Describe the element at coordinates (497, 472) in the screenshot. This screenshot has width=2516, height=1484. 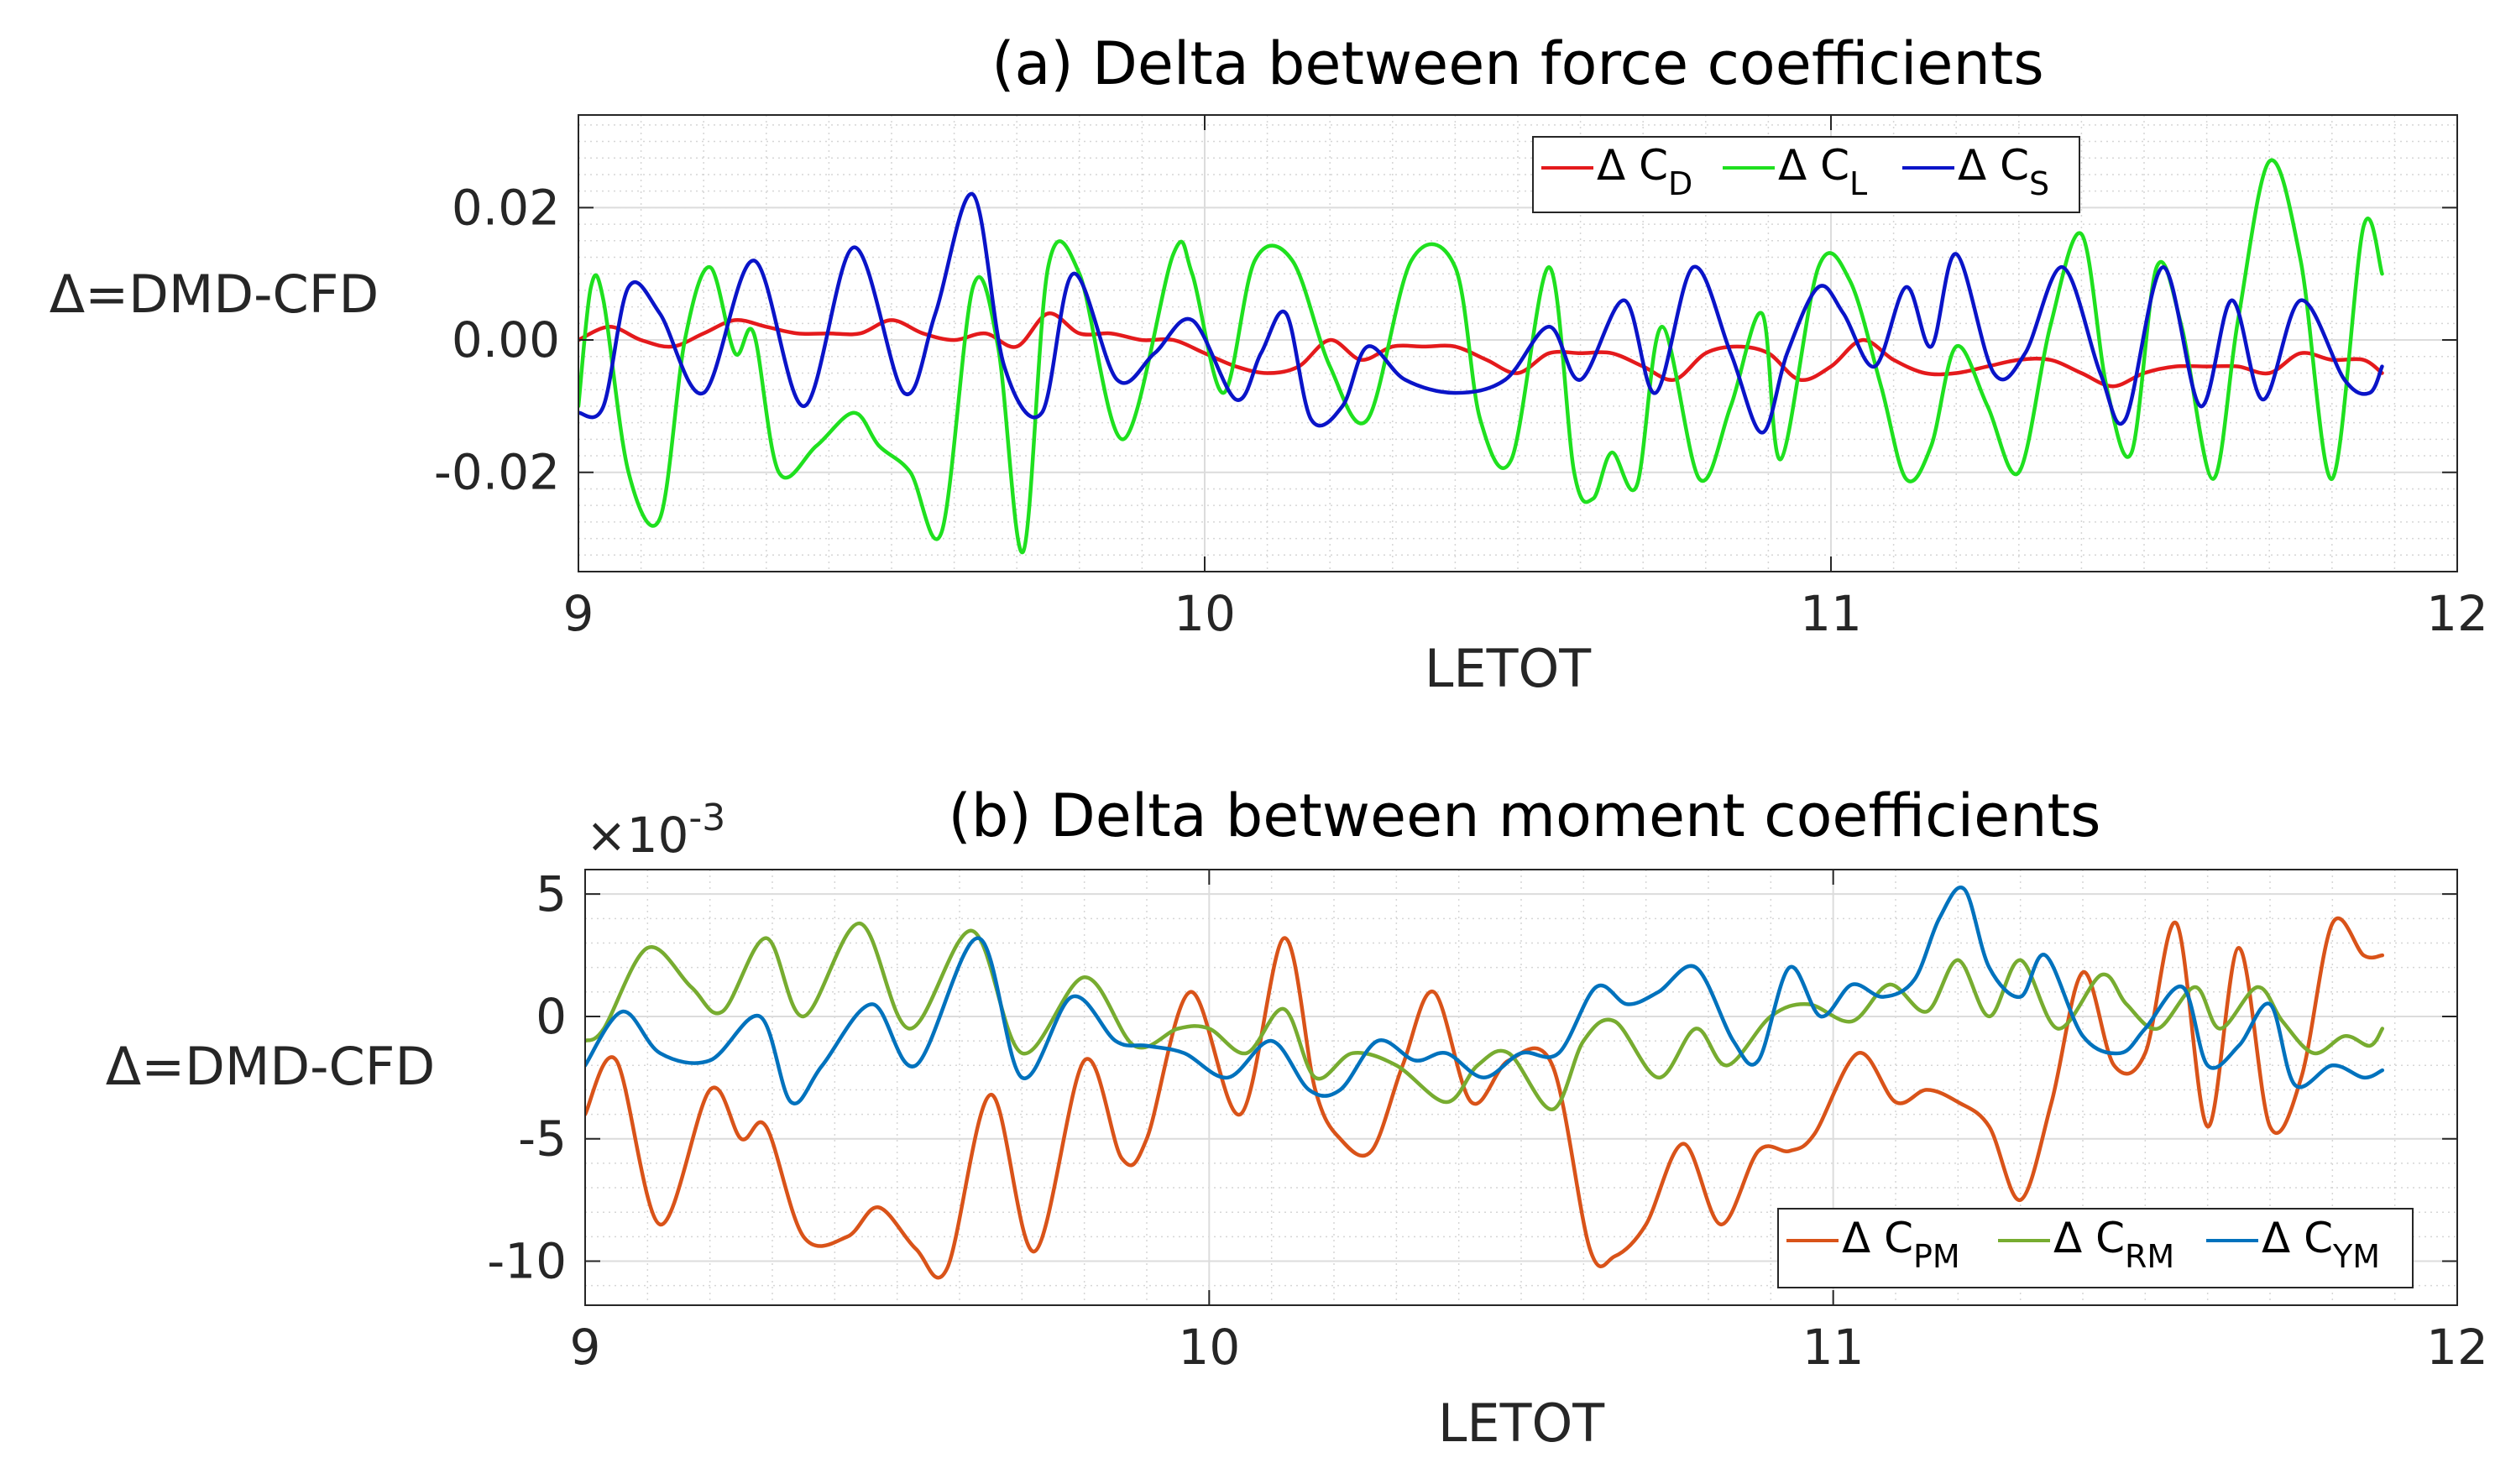
I see `y-tick-label: -0.02` at that location.